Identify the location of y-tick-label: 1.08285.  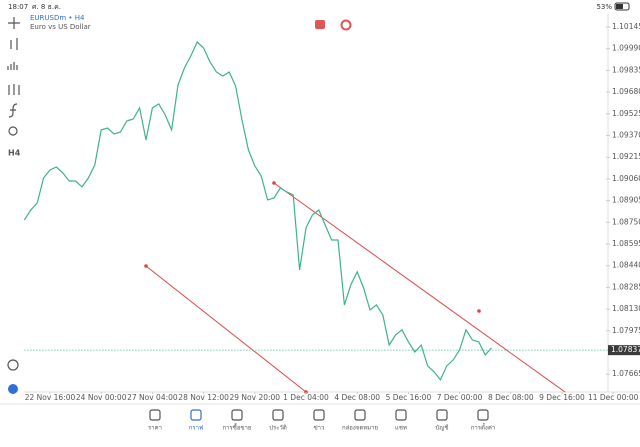
(626, 286).